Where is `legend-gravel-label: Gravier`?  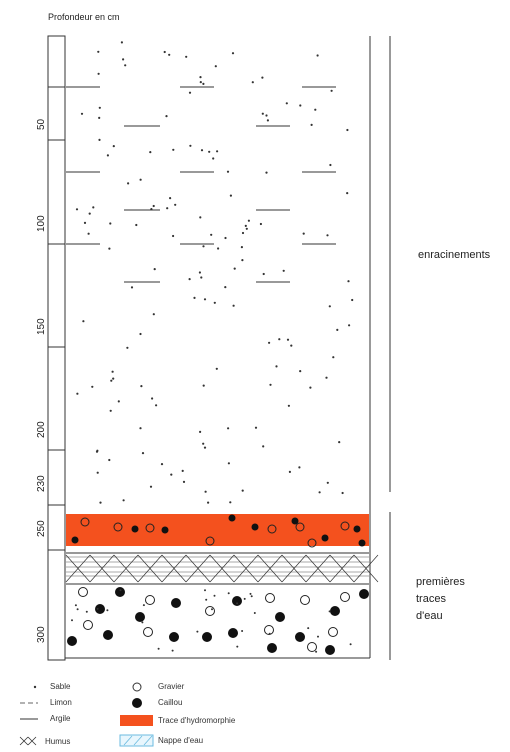 legend-gravel-label: Gravier is located at coordinates (171, 686).